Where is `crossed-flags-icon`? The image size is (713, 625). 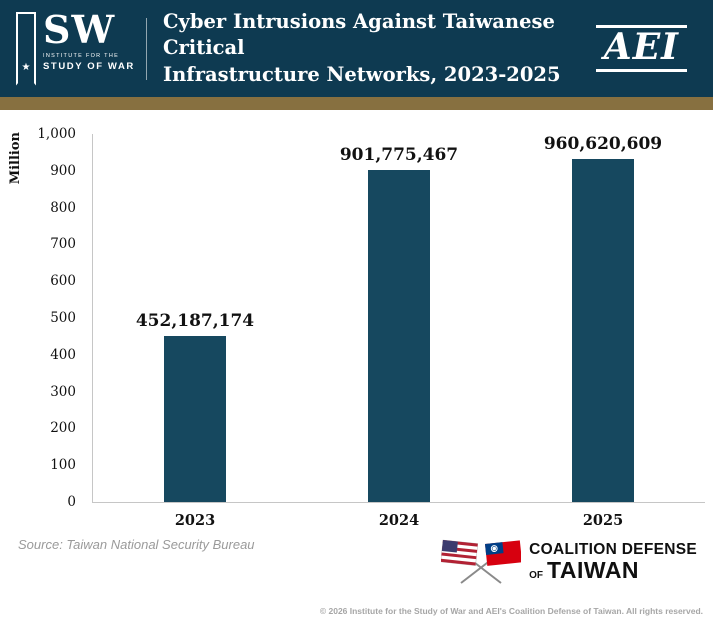 crossed-flags-icon is located at coordinates (481, 561).